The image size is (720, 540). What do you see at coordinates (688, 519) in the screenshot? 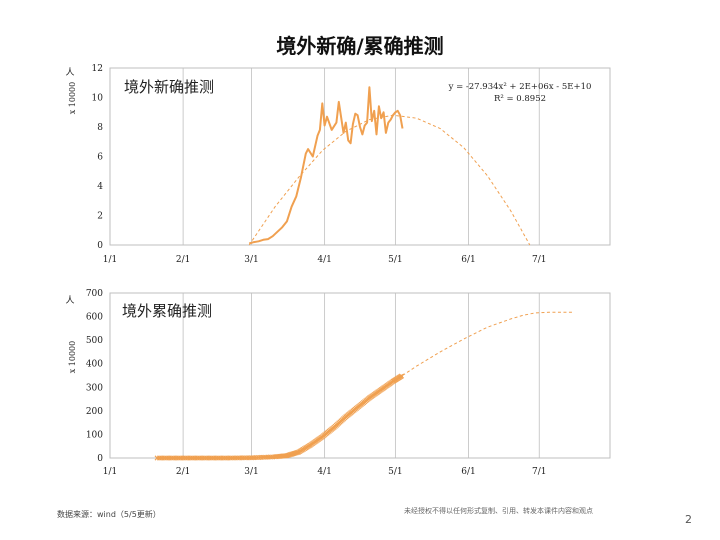
I see `page-number: 2` at bounding box center [688, 519].